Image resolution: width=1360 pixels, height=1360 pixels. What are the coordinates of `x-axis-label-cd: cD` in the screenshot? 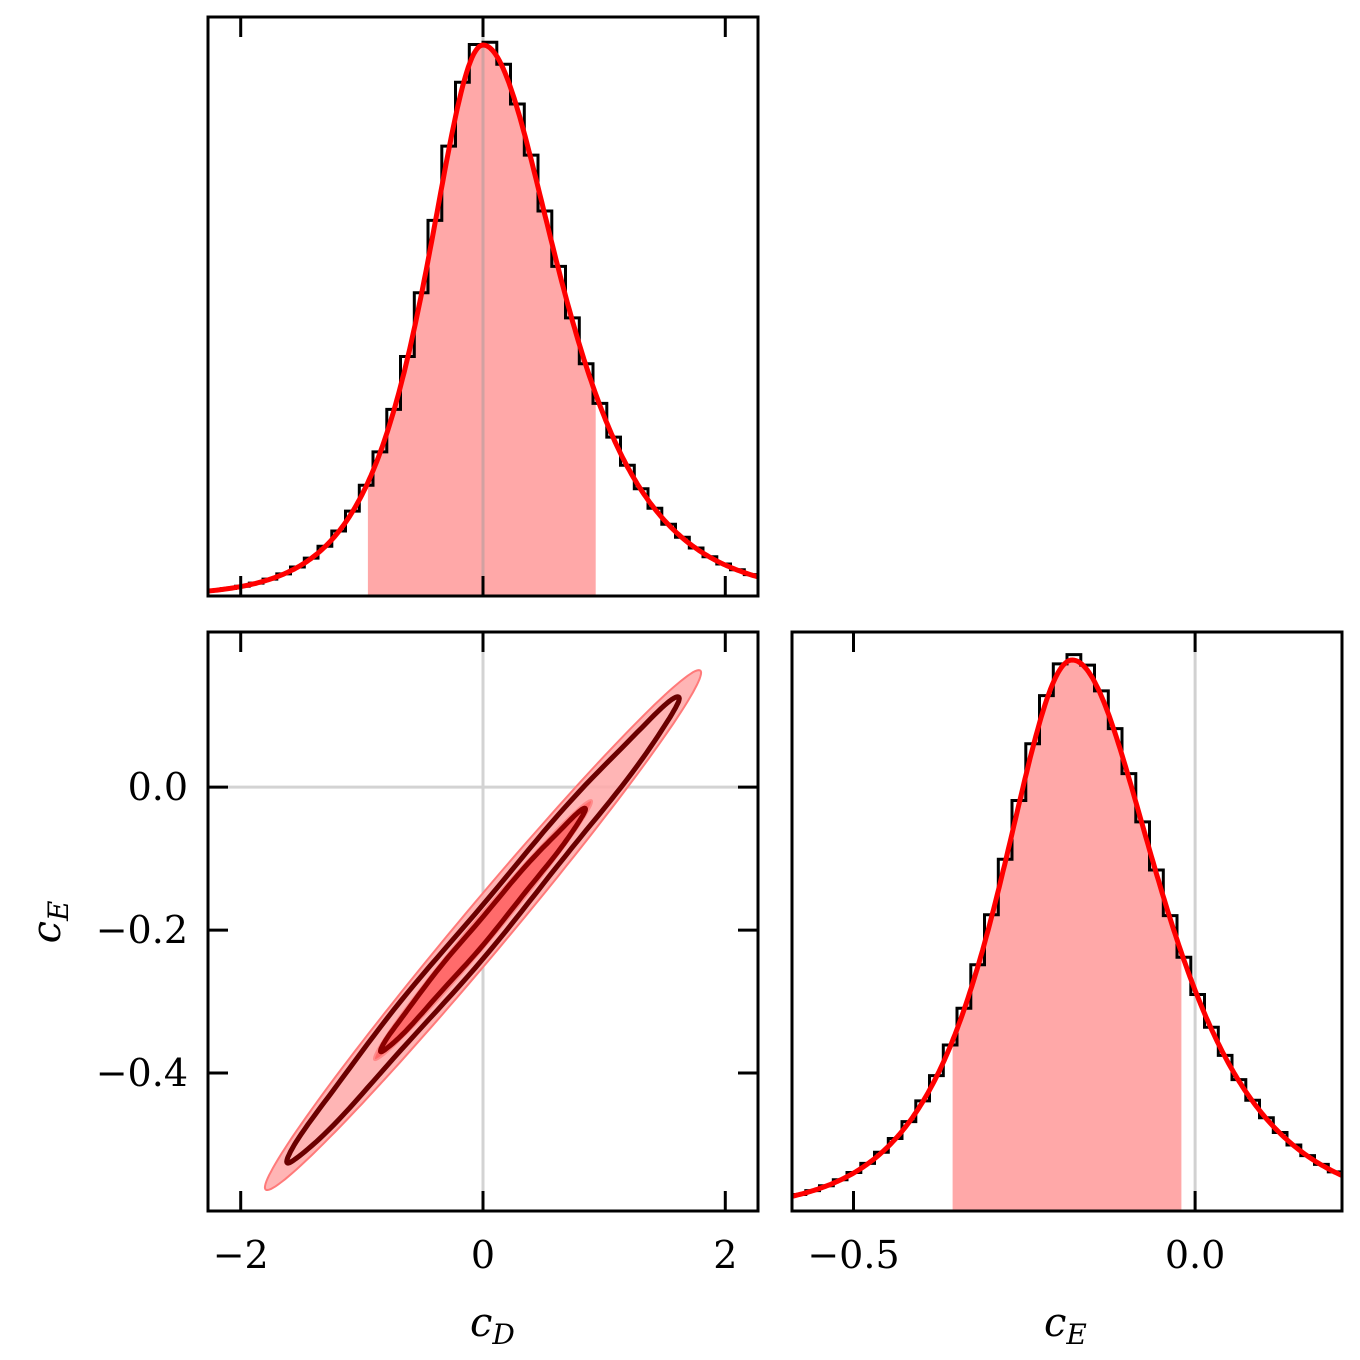 It's located at (492, 1325).